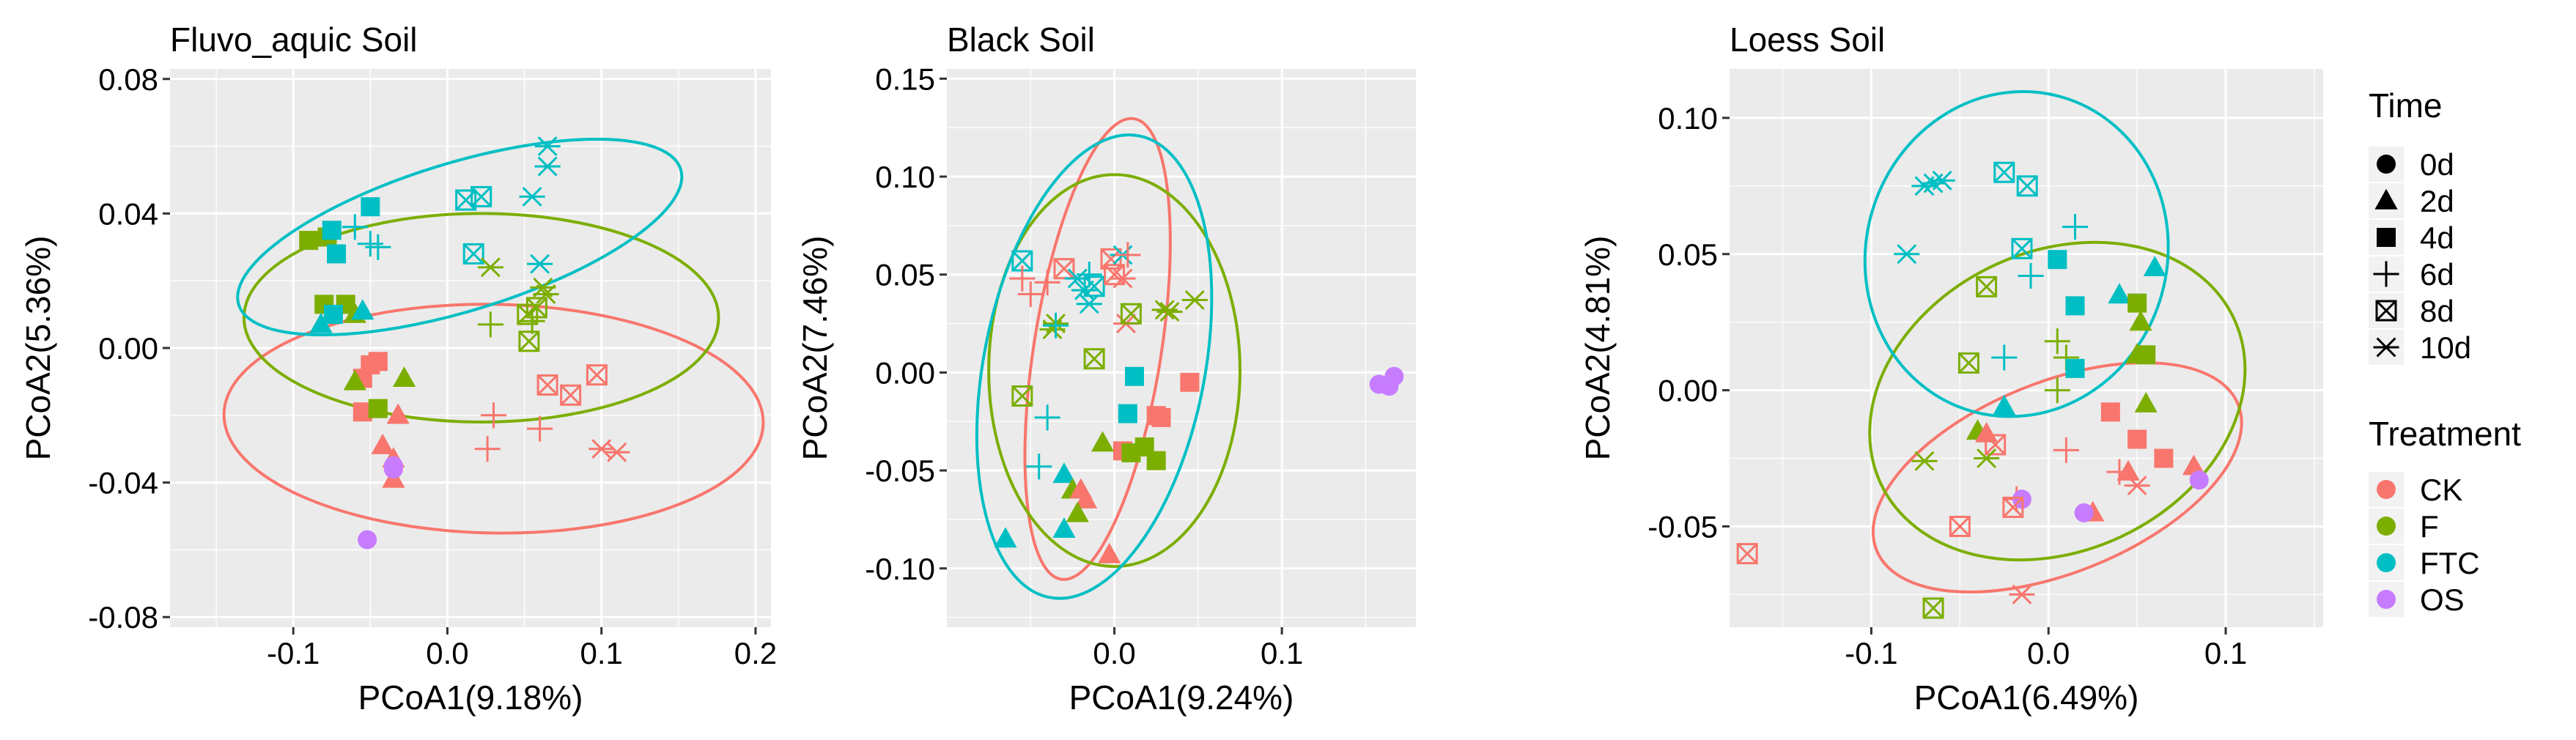  I want to click on ellipse-ck, so click(1097, 348).